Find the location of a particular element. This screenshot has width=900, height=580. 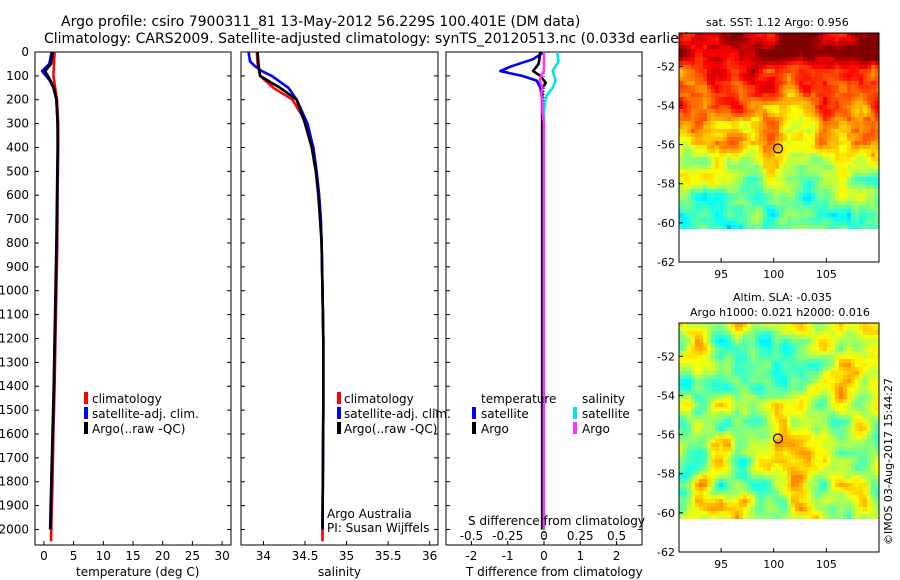

depth-tick-label: 400 is located at coordinates (17, 147).